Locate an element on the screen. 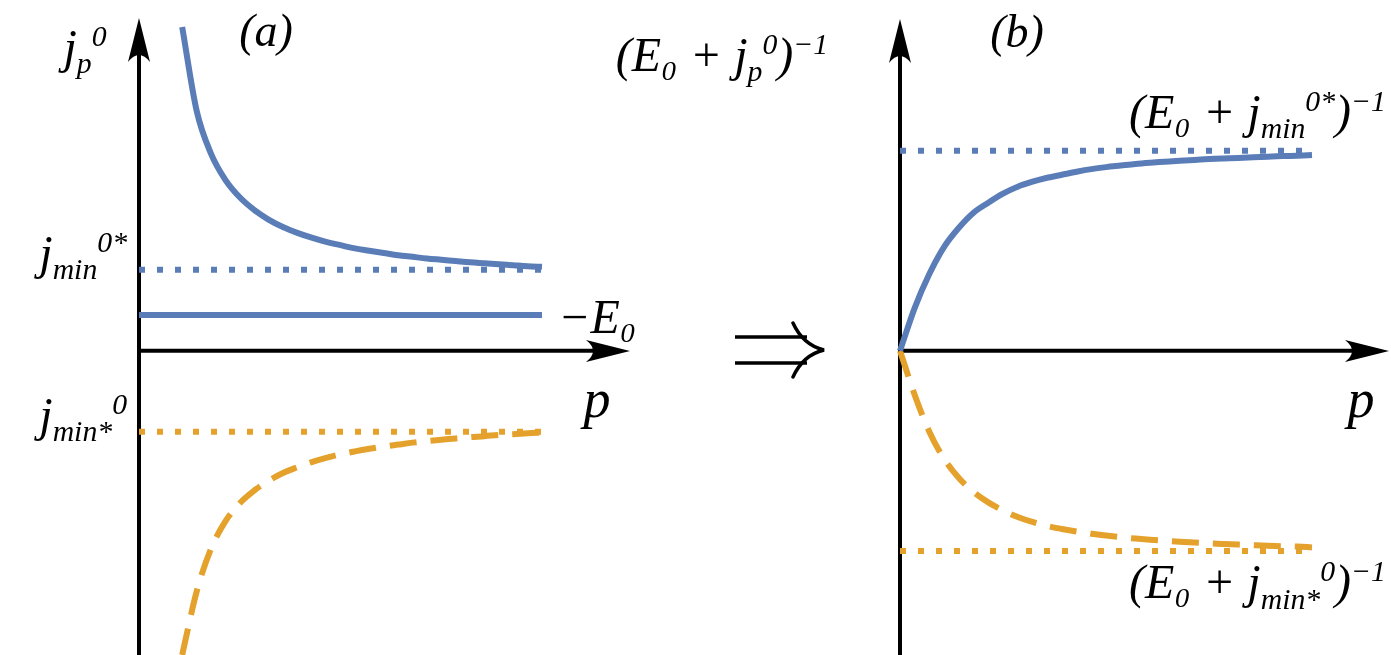  chart-title: (a) is located at coordinates (266, 30).